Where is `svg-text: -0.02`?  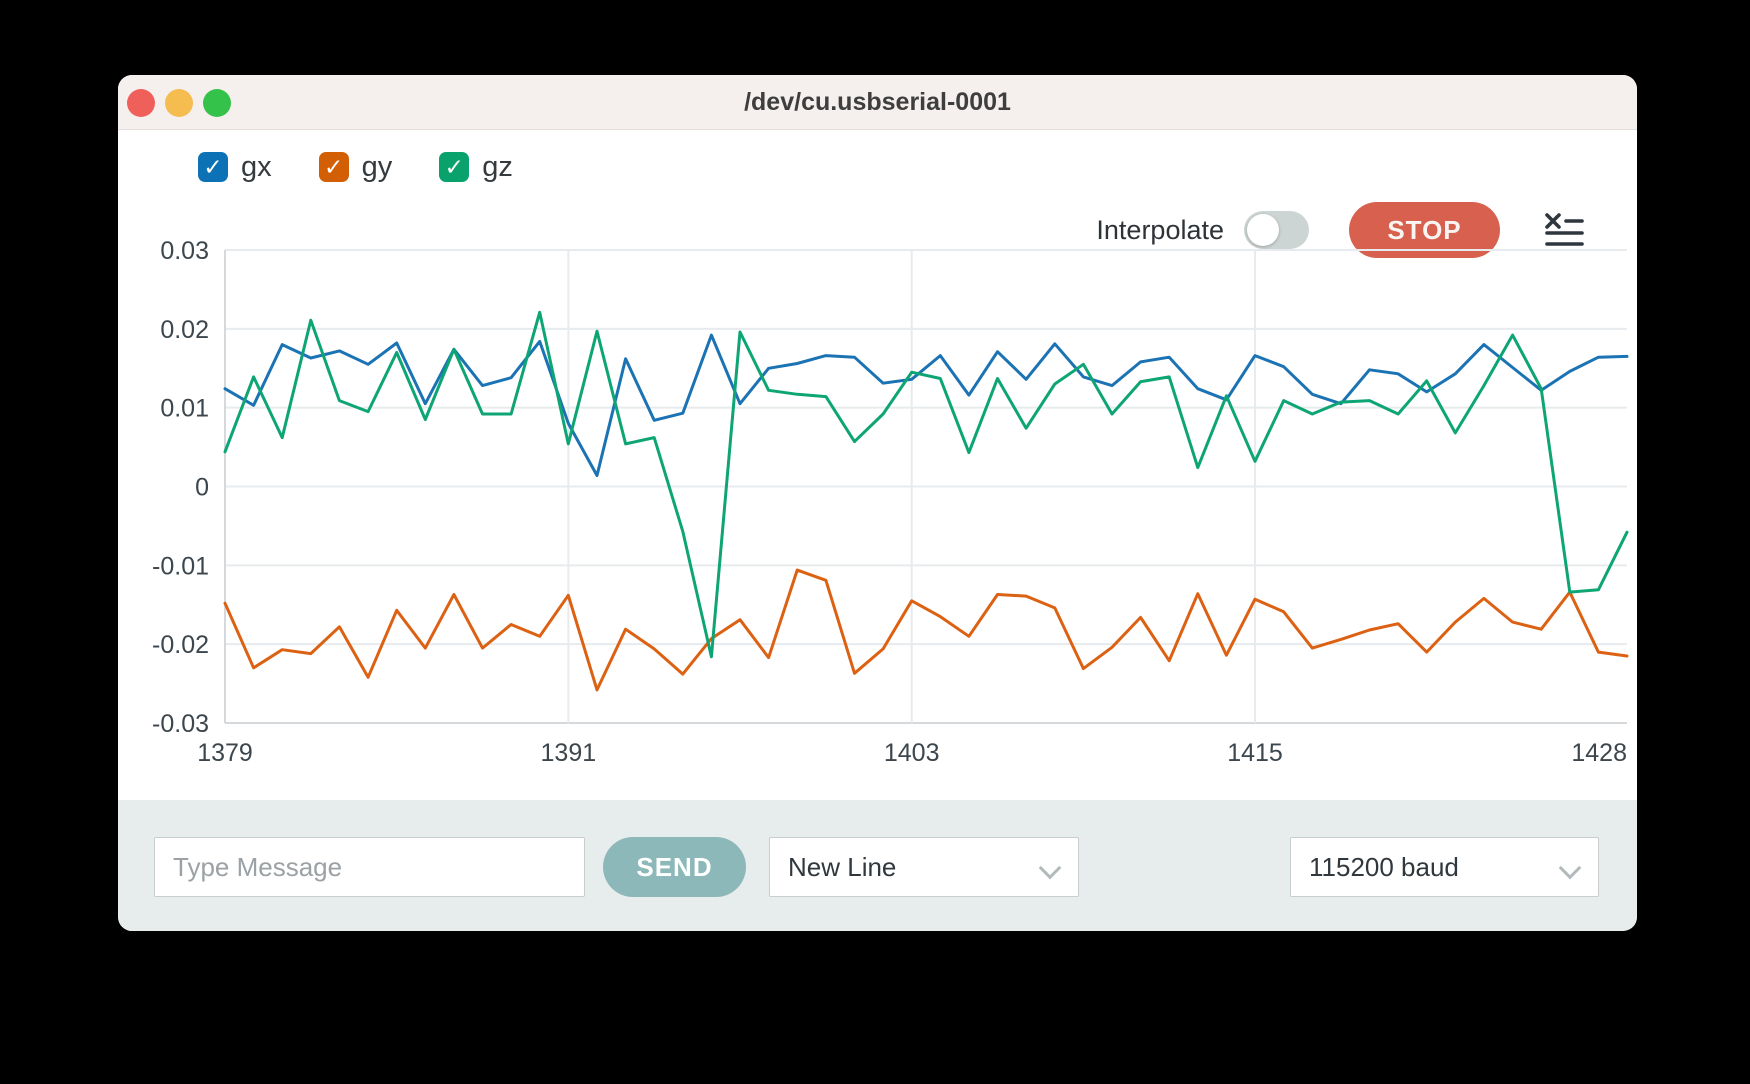 svg-text: -0.02 is located at coordinates (180, 645).